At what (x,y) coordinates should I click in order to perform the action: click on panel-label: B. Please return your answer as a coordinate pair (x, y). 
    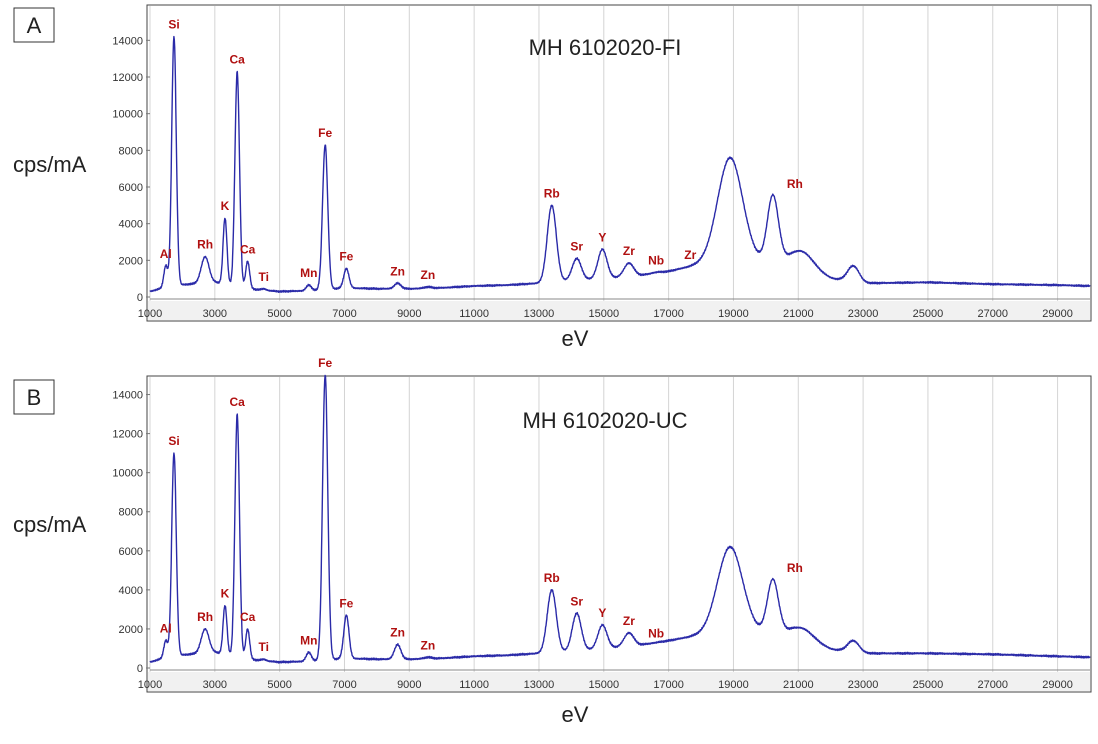
    Looking at the image, I should click on (34, 397).